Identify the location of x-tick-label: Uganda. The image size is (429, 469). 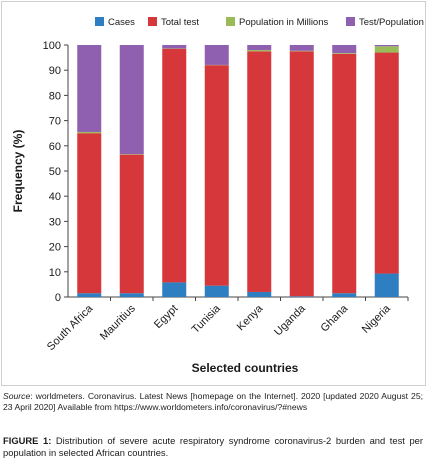
(290, 320).